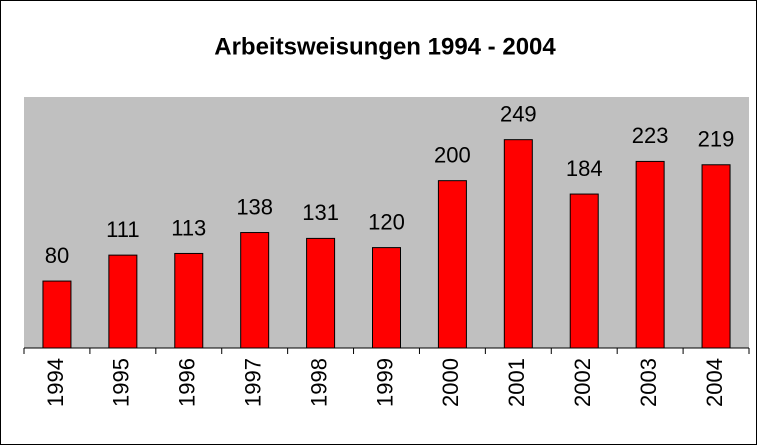  Describe the element at coordinates (385, 46) in the screenshot. I see `chart-title: Arbeitsweisungen 1994 - 2004` at that location.